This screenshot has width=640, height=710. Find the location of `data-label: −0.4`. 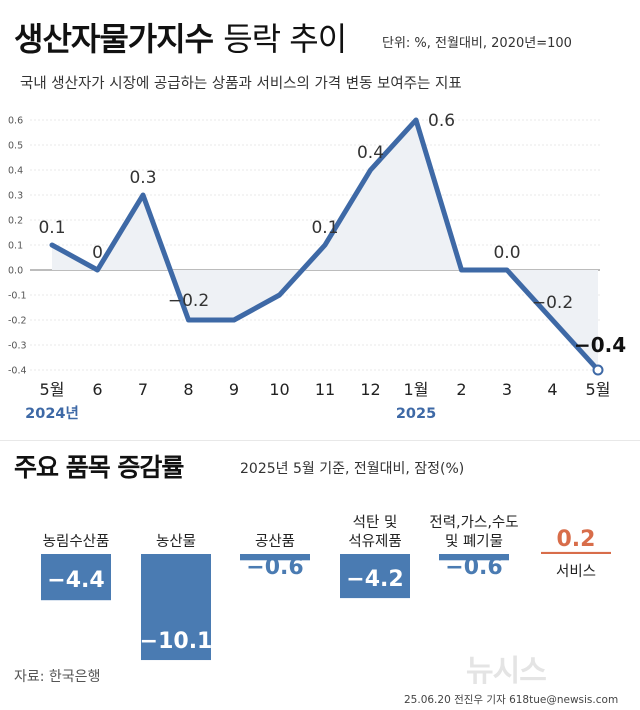

data-label: −0.4 is located at coordinates (600, 345).